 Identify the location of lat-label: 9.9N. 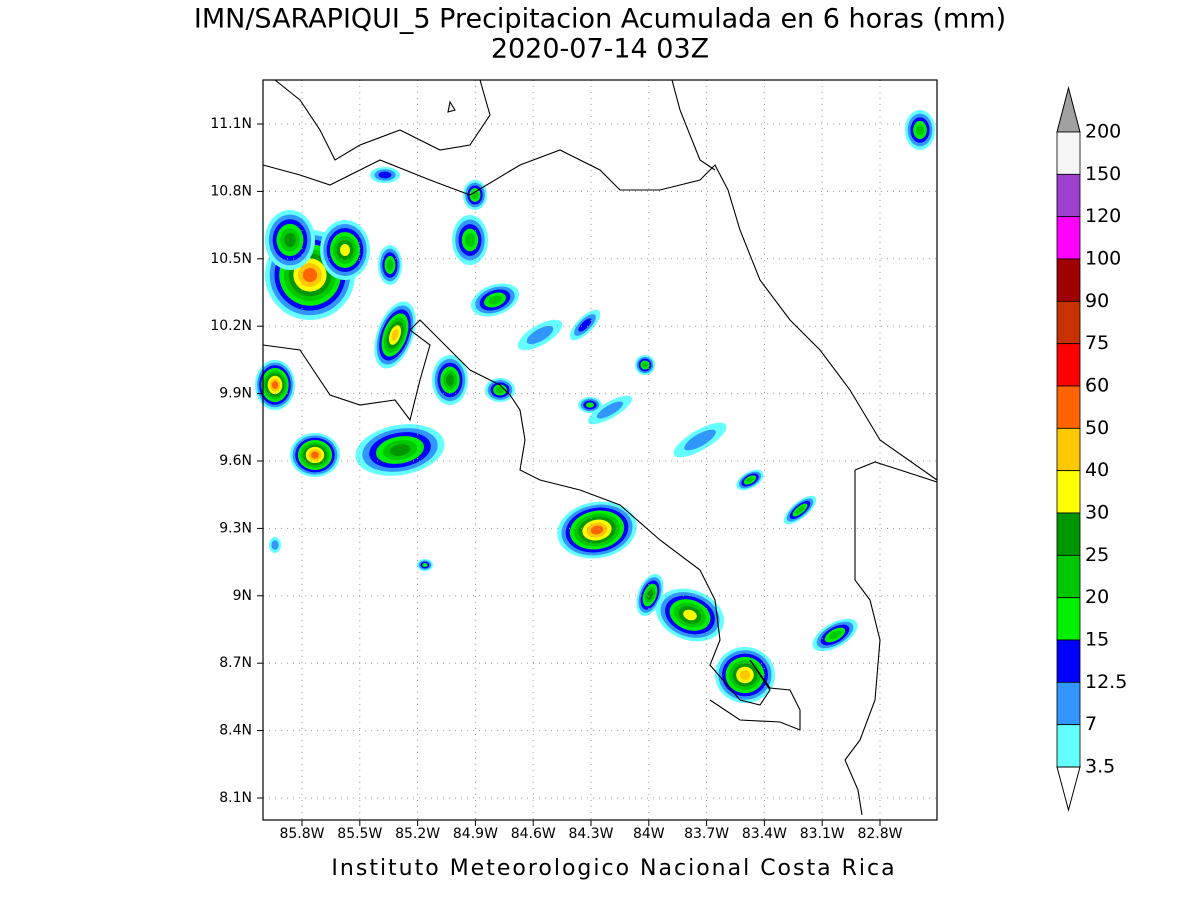
(235, 394).